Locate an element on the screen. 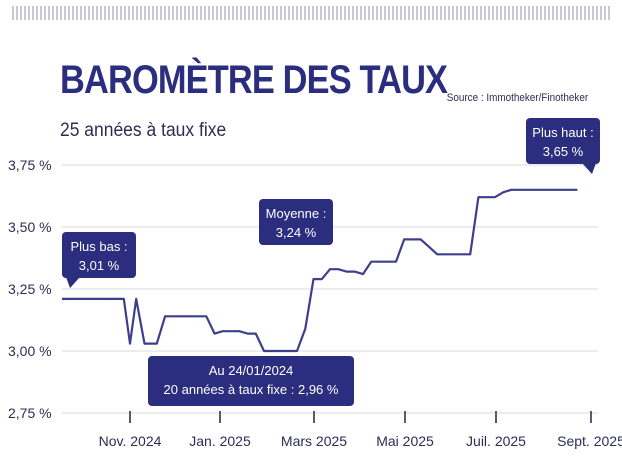  callout-label: Plus haut : is located at coordinates (562, 132).